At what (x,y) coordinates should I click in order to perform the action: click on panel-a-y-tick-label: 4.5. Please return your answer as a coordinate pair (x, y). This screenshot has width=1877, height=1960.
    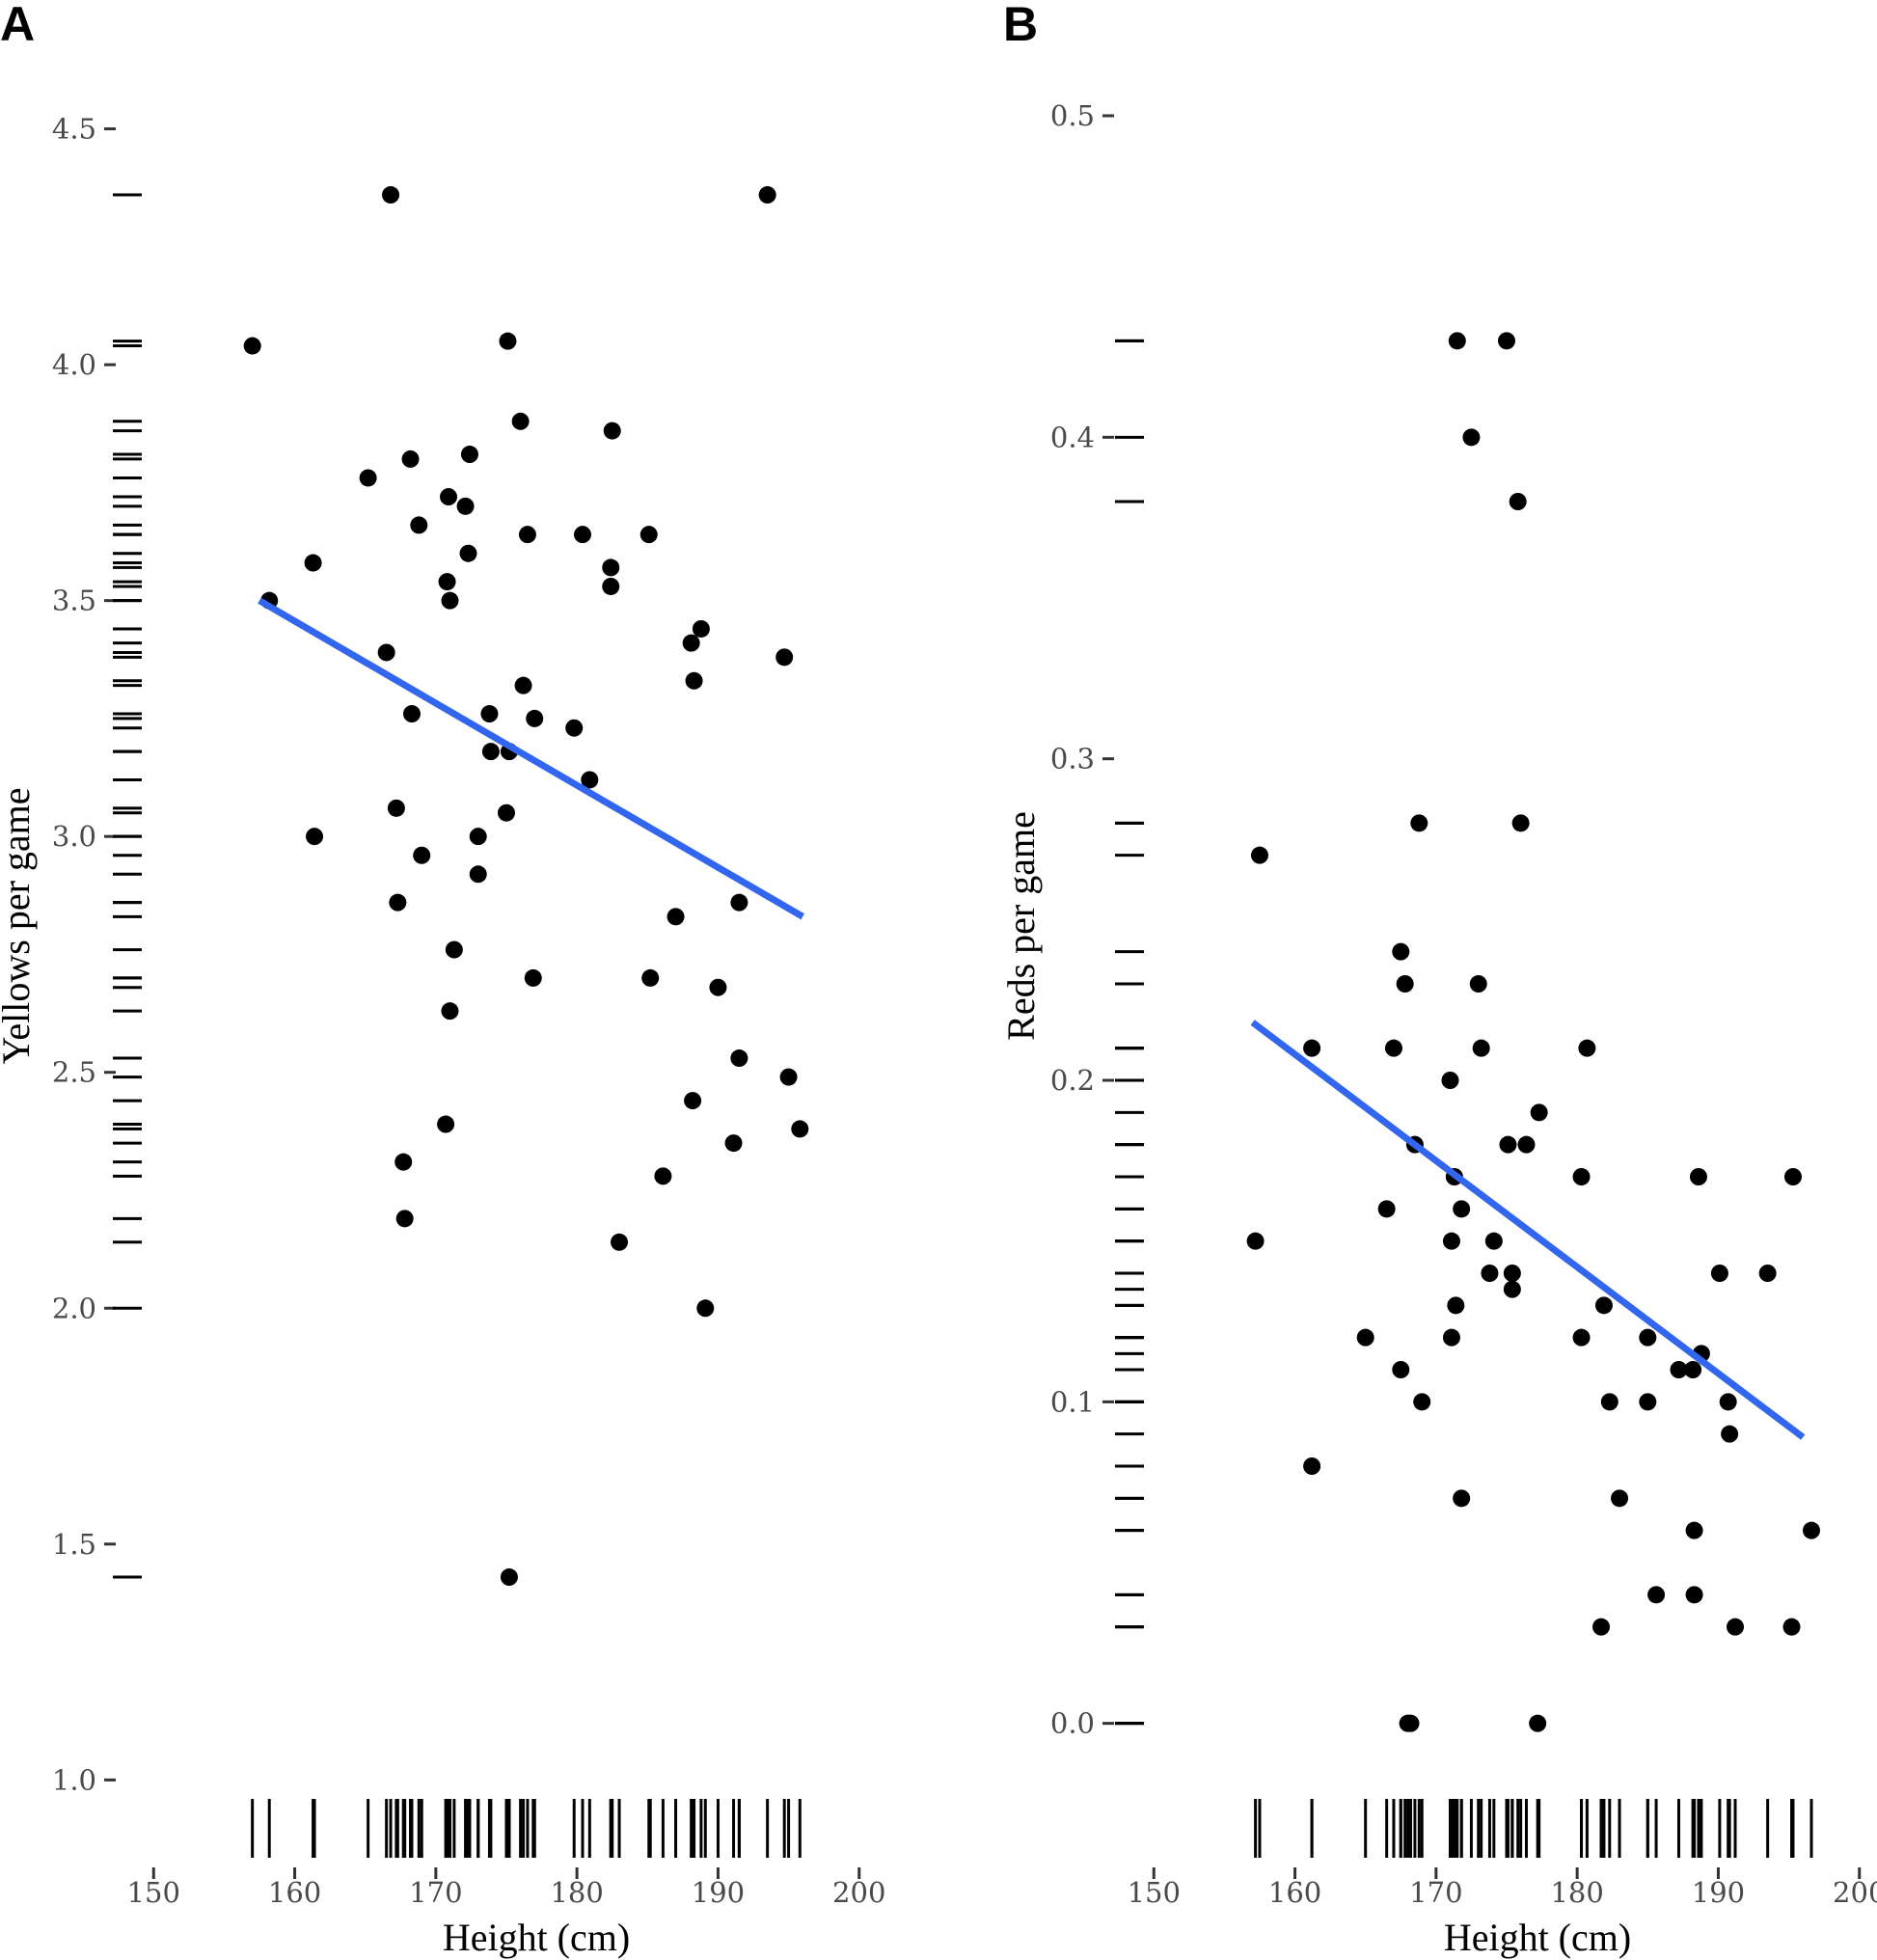
    Looking at the image, I should click on (74, 129).